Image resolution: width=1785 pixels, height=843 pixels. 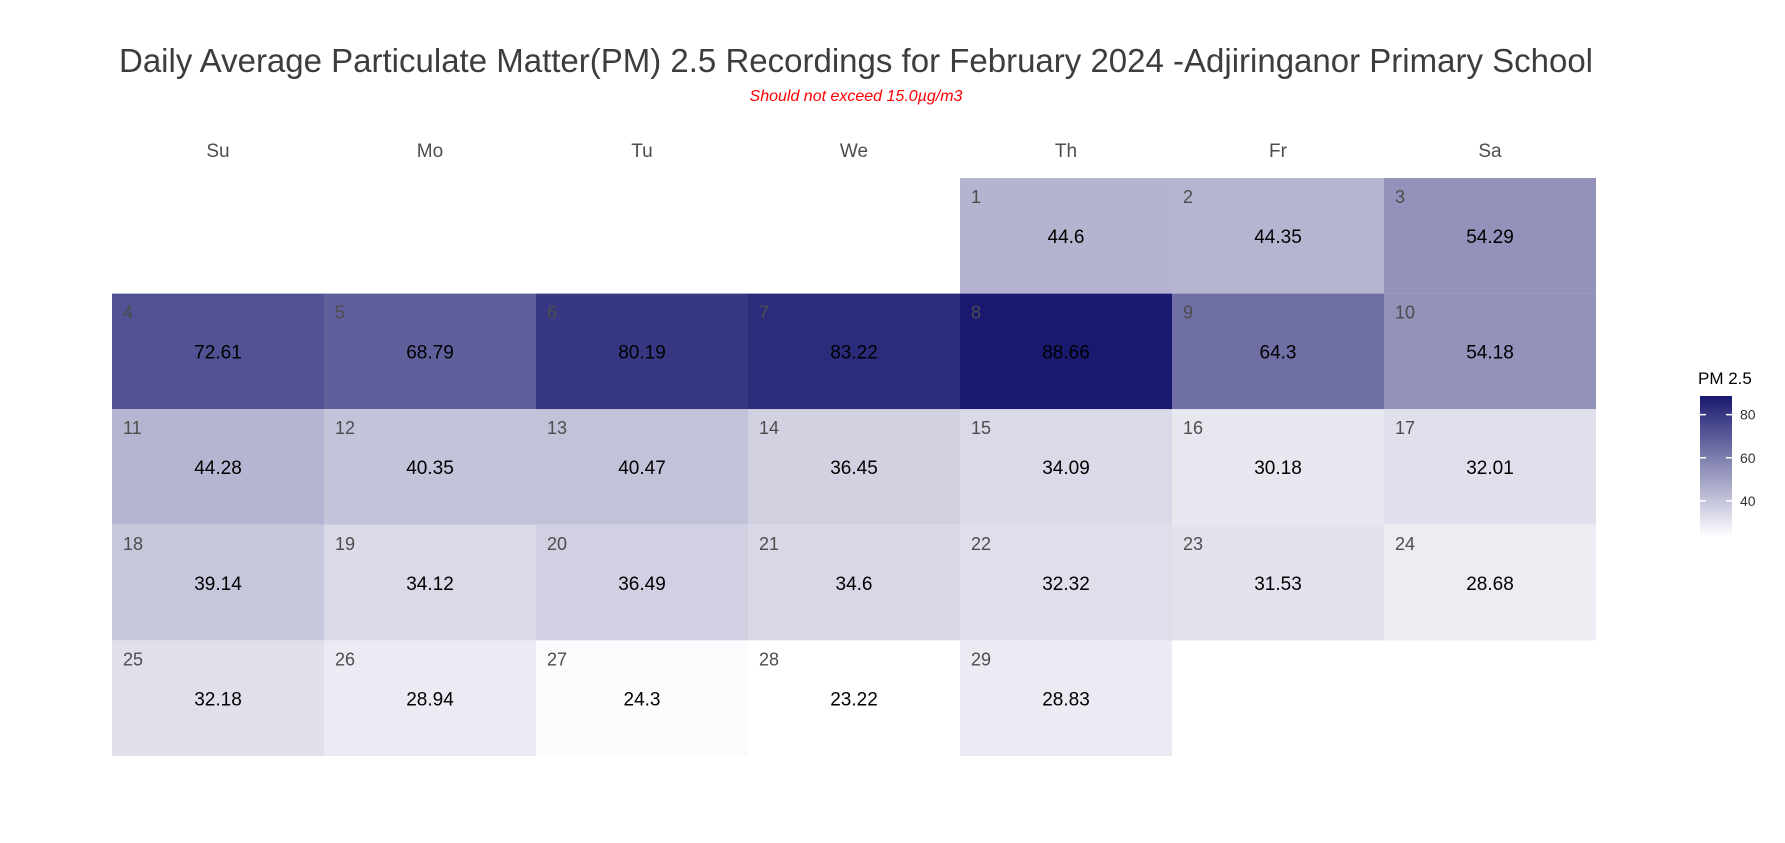 I want to click on day-number: 25, so click(x=133, y=659).